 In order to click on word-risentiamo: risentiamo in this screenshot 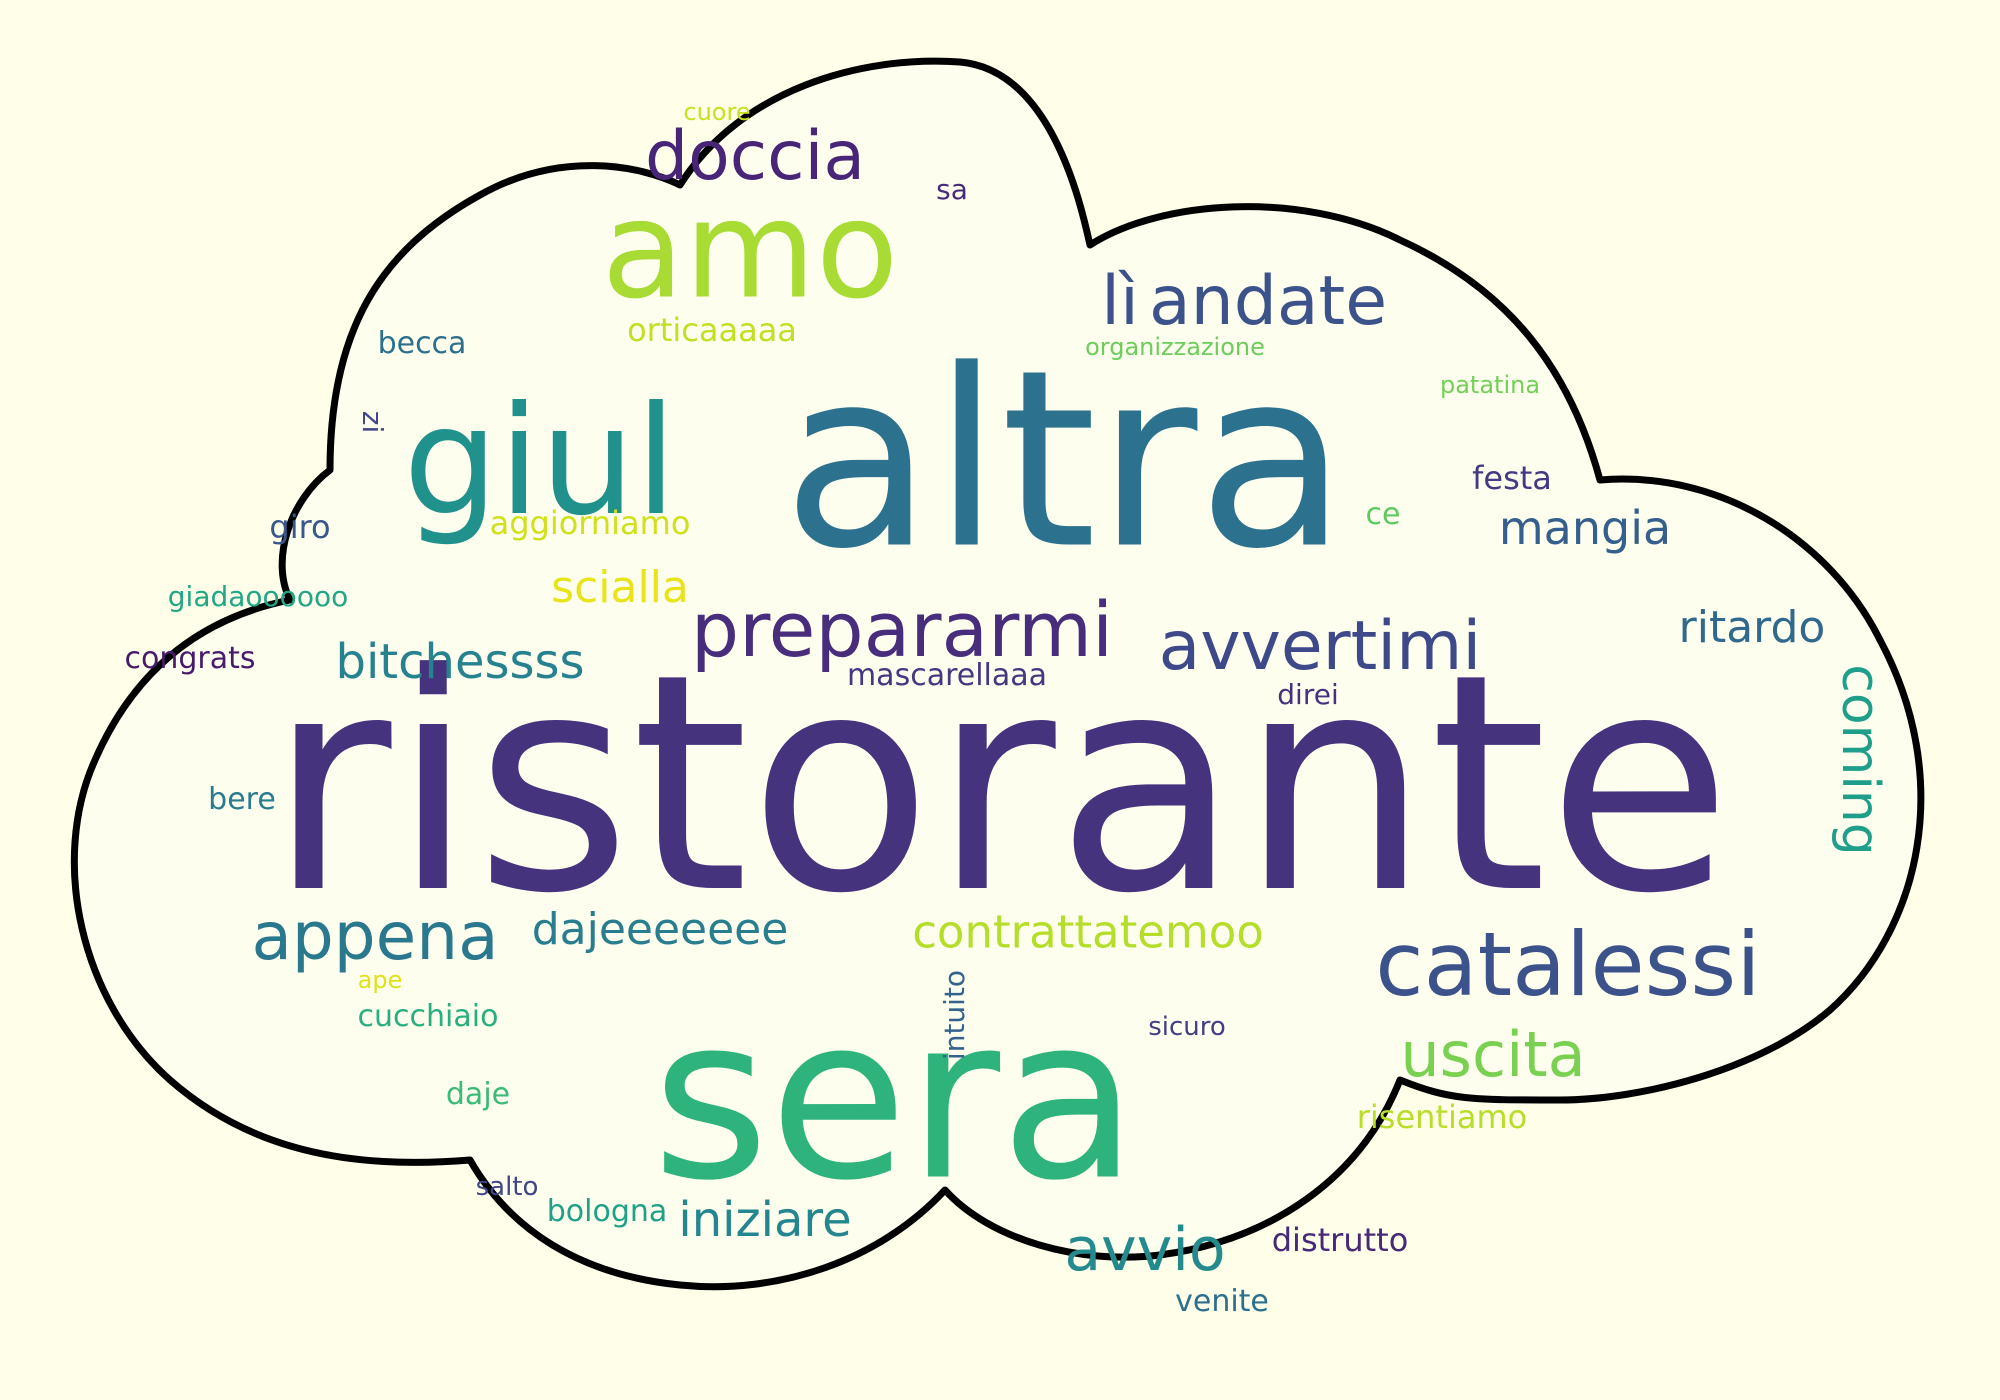, I will do `click(1442, 1117)`.